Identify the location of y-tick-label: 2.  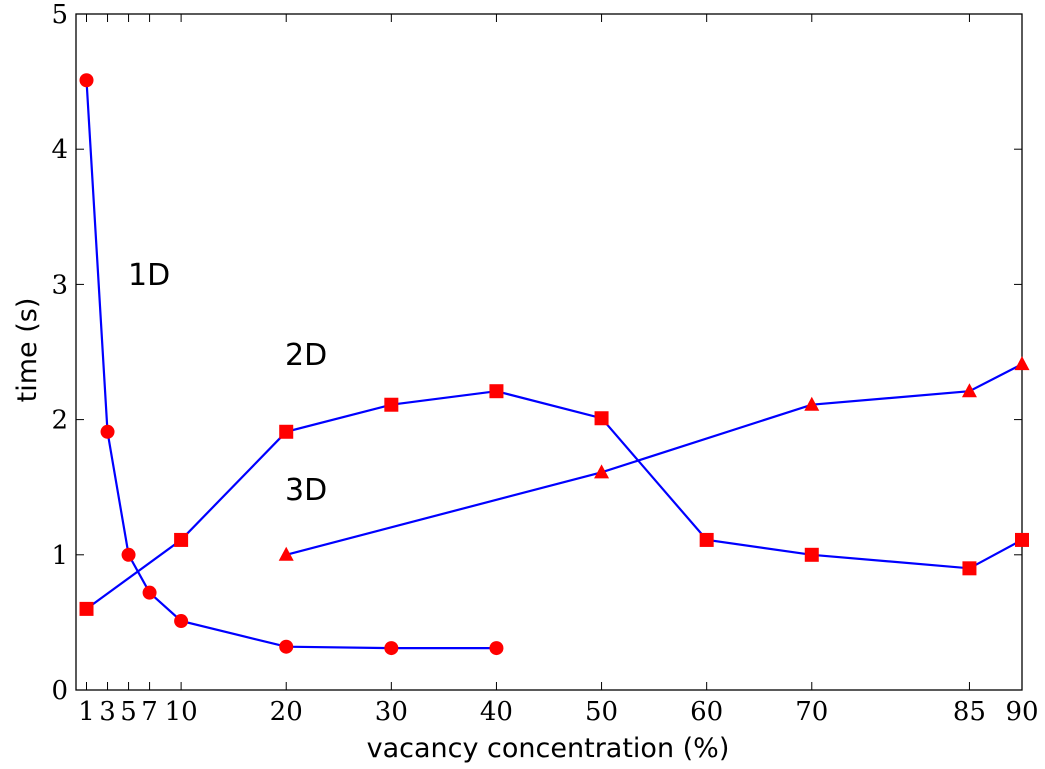
(59, 421).